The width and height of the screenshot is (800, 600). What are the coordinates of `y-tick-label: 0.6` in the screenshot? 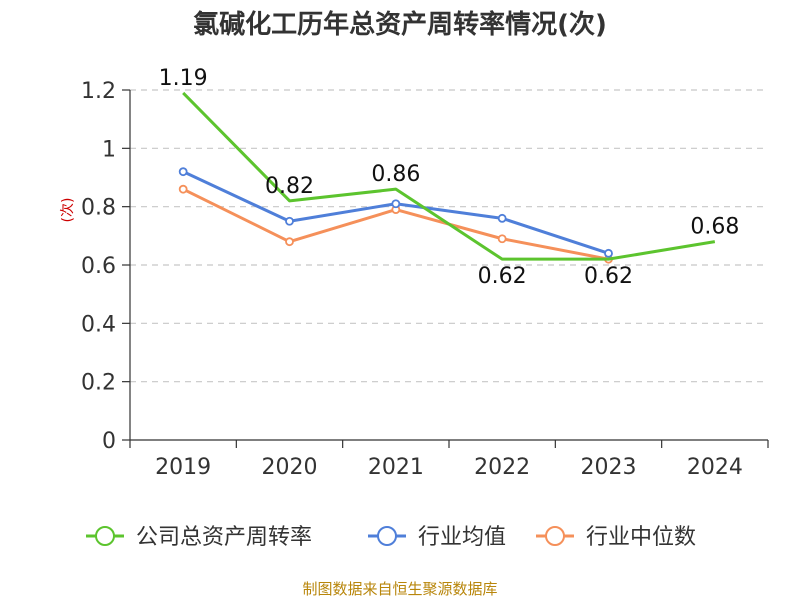 It's located at (98, 266).